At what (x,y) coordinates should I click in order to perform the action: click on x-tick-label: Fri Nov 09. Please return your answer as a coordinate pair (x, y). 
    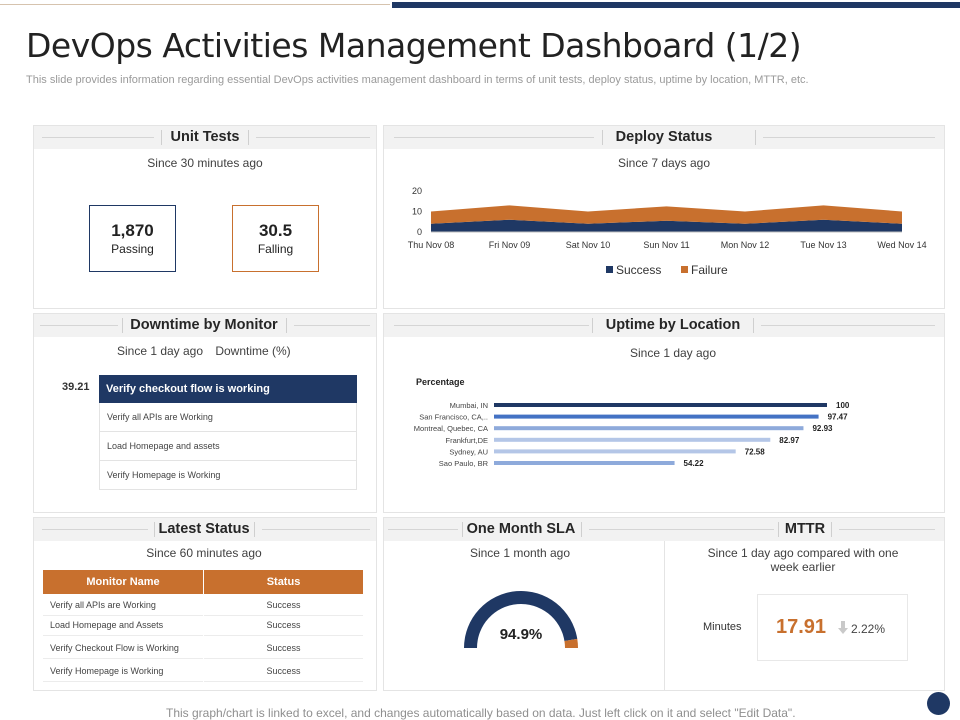
    Looking at the image, I should click on (510, 245).